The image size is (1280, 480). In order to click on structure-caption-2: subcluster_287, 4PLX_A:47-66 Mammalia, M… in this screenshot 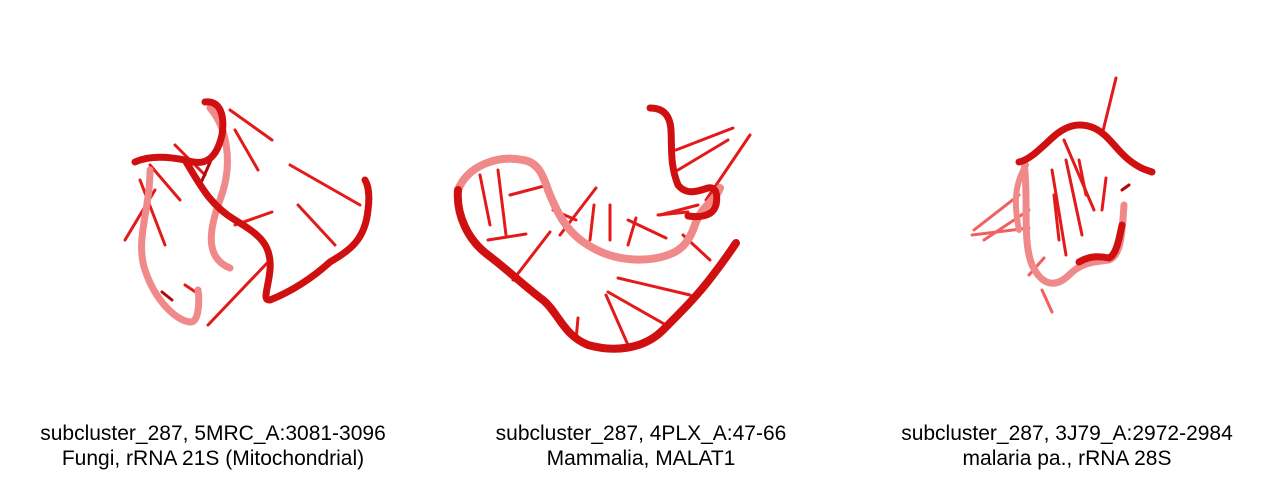, I will do `click(641, 446)`.